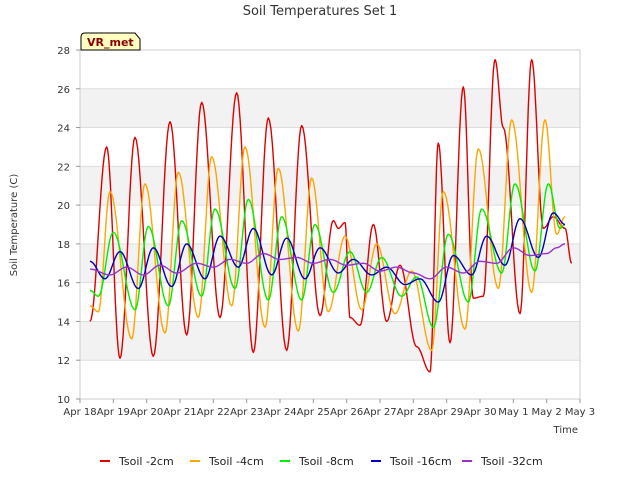 Image resolution: width=640 pixels, height=480 pixels. Describe the element at coordinates (63, 90) in the screenshot. I see `y-tick-label: 26` at that location.